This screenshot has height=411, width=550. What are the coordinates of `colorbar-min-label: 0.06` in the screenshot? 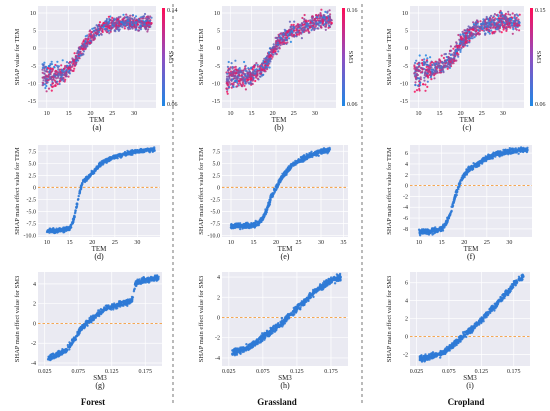 It's located at (172, 105).